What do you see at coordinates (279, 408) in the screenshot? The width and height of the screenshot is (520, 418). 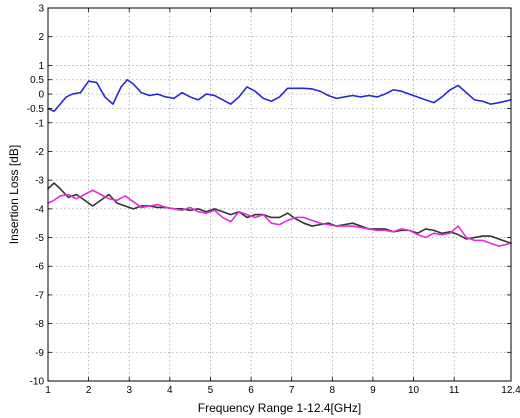 I see `x-axis-title: Frequency Range 1-12.4[GHz]` at bounding box center [279, 408].